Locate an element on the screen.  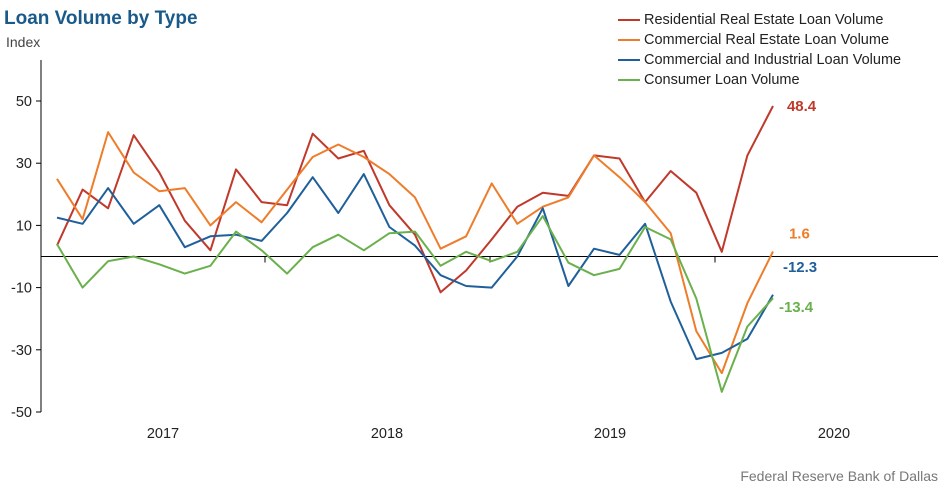
legend-item-residential: Residential Real Estate Loan Volume is located at coordinates (759, 20).